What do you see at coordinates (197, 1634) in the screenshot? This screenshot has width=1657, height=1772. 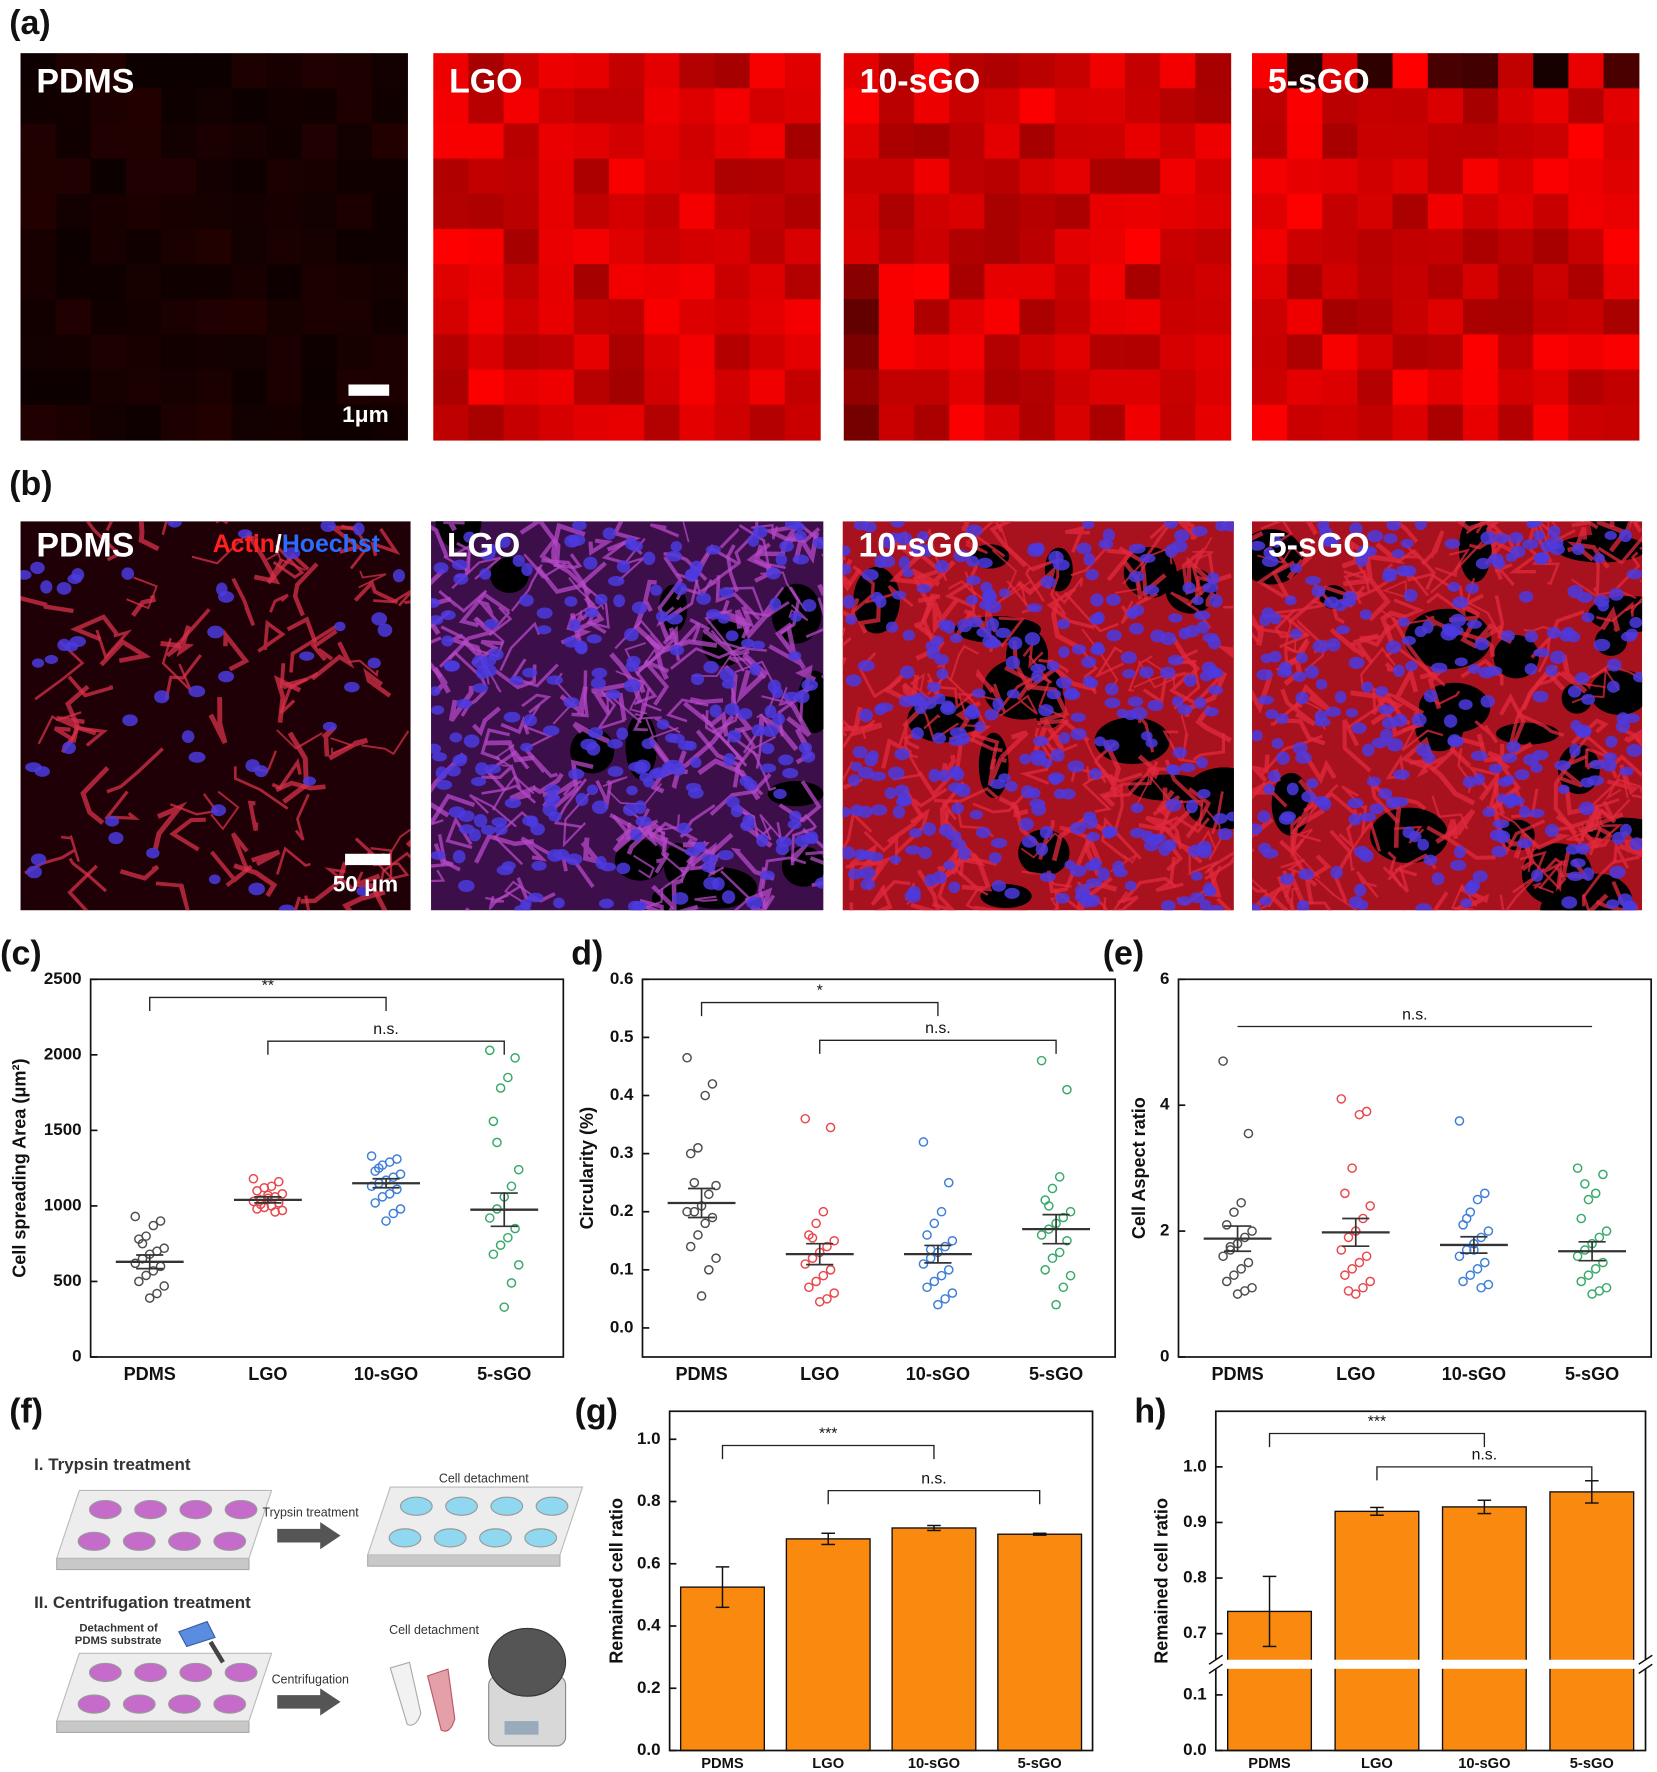 I see `substrate-piece` at bounding box center [197, 1634].